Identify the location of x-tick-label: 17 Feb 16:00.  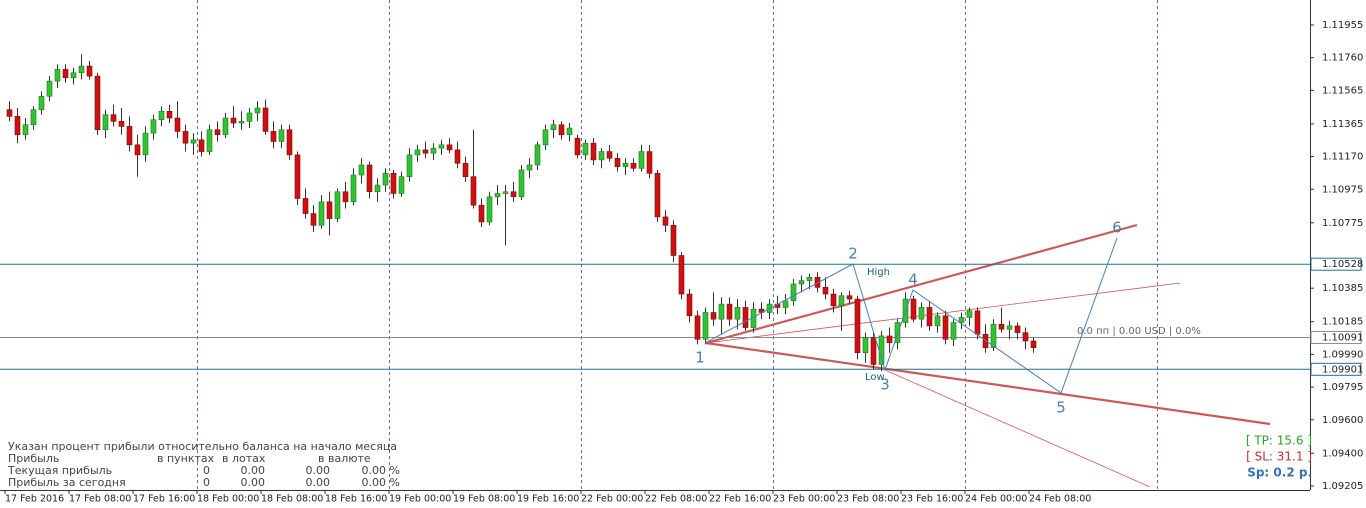
(164, 499).